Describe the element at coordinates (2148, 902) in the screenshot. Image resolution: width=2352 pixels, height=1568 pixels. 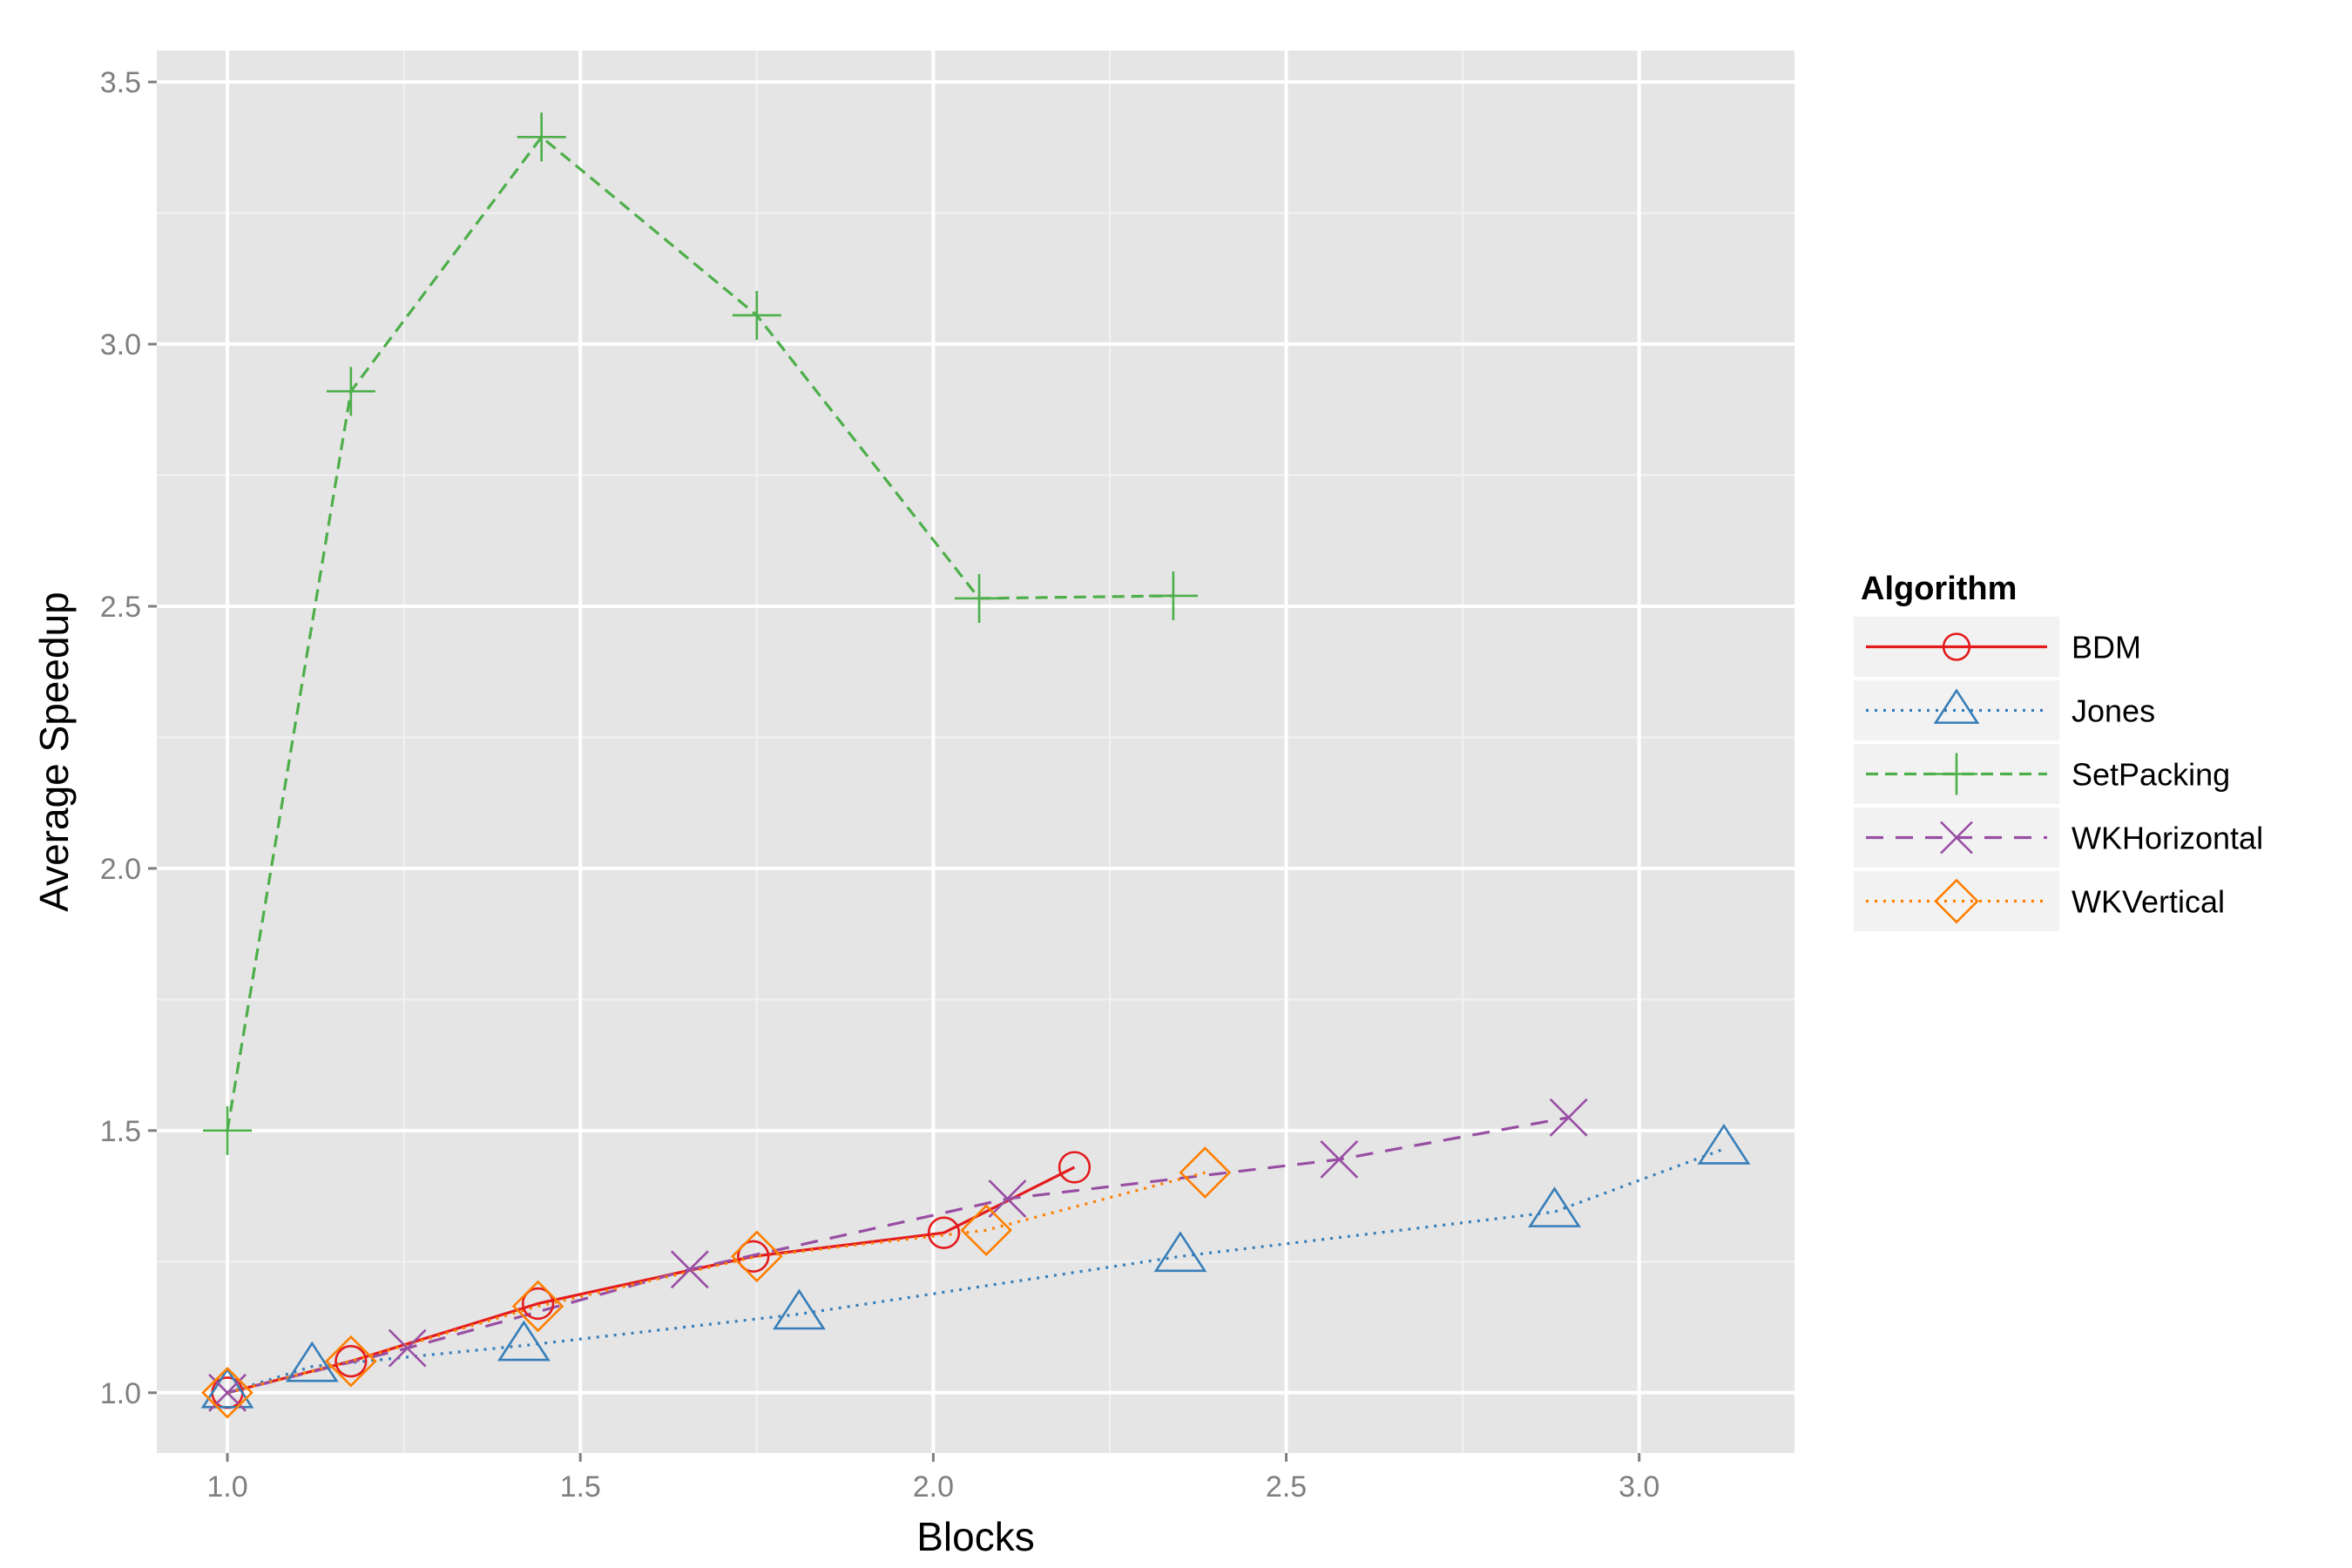
I see `legend-label-wkvertical: WKVertical` at that location.